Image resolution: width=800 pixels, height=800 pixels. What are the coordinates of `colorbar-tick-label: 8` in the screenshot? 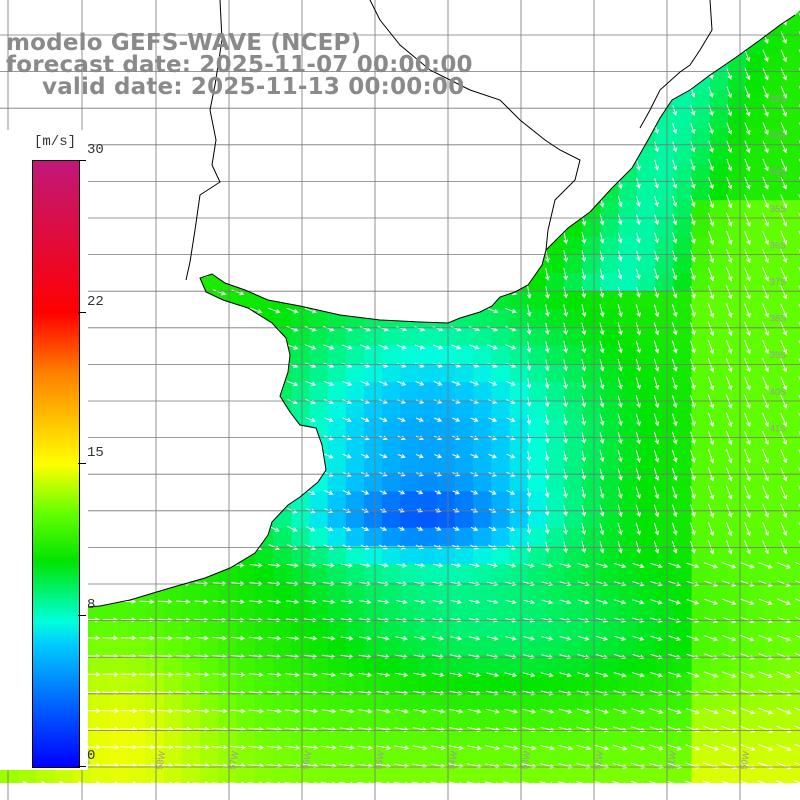 It's located at (91, 604).